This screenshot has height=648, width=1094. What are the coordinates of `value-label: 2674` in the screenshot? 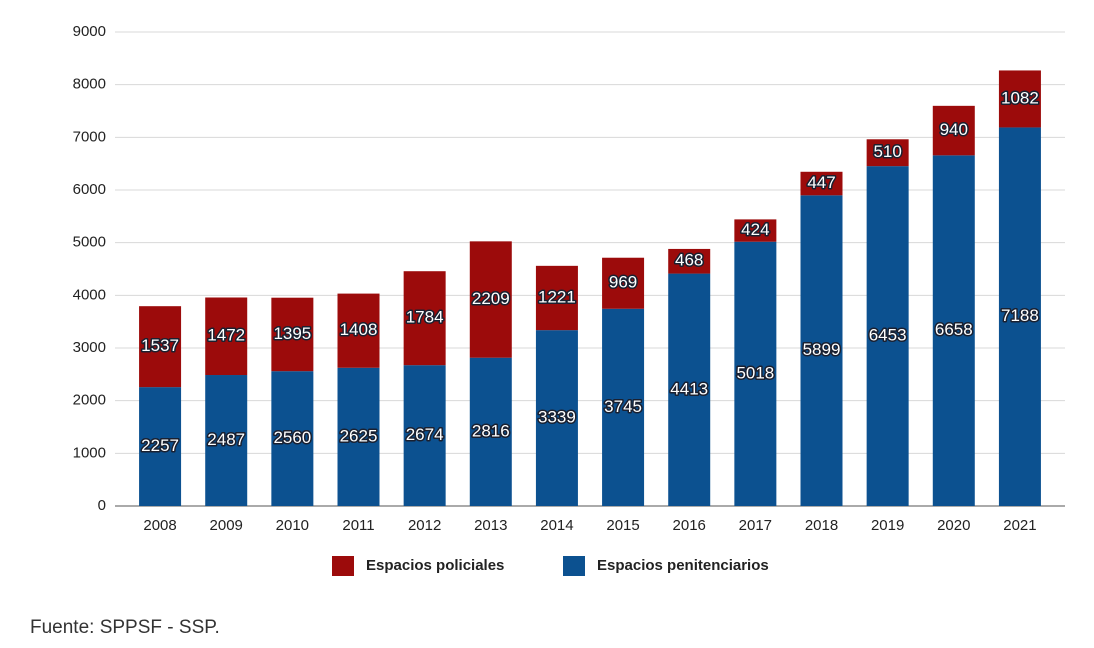 It's located at (425, 434).